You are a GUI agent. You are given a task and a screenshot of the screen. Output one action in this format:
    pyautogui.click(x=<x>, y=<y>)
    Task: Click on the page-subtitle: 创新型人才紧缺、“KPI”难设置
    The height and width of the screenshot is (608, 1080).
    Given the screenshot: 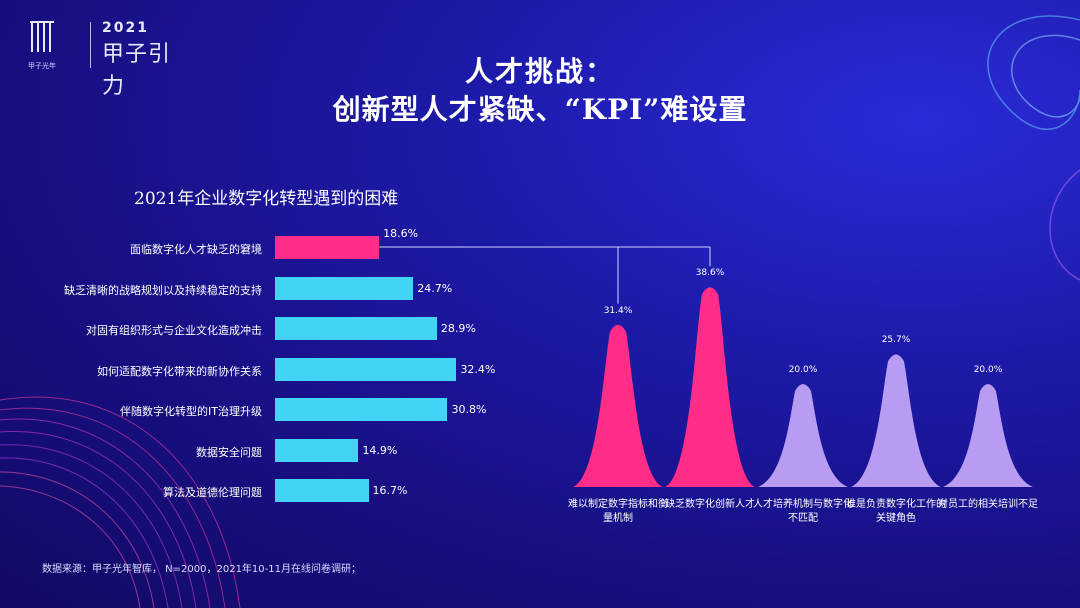 What is the action you would take?
    pyautogui.click(x=540, y=109)
    